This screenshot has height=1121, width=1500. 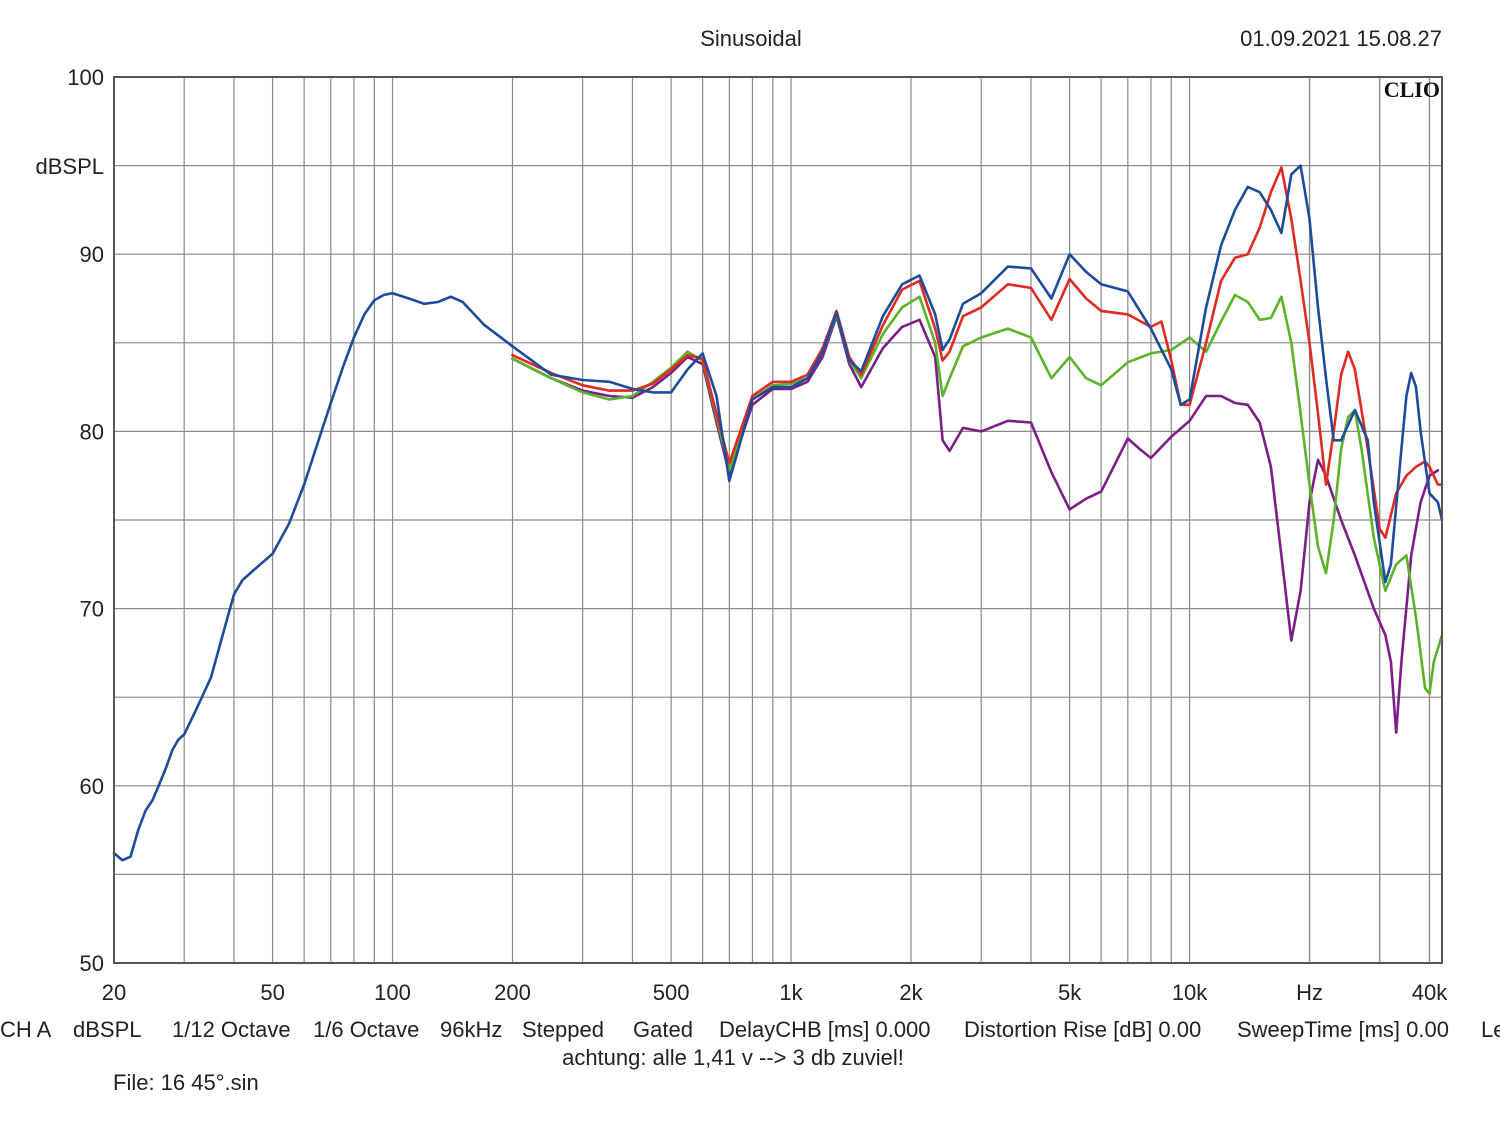 I want to click on note: achtung: alle 1,41 v --> 3 db zuviel!, so click(x=733, y=1057).